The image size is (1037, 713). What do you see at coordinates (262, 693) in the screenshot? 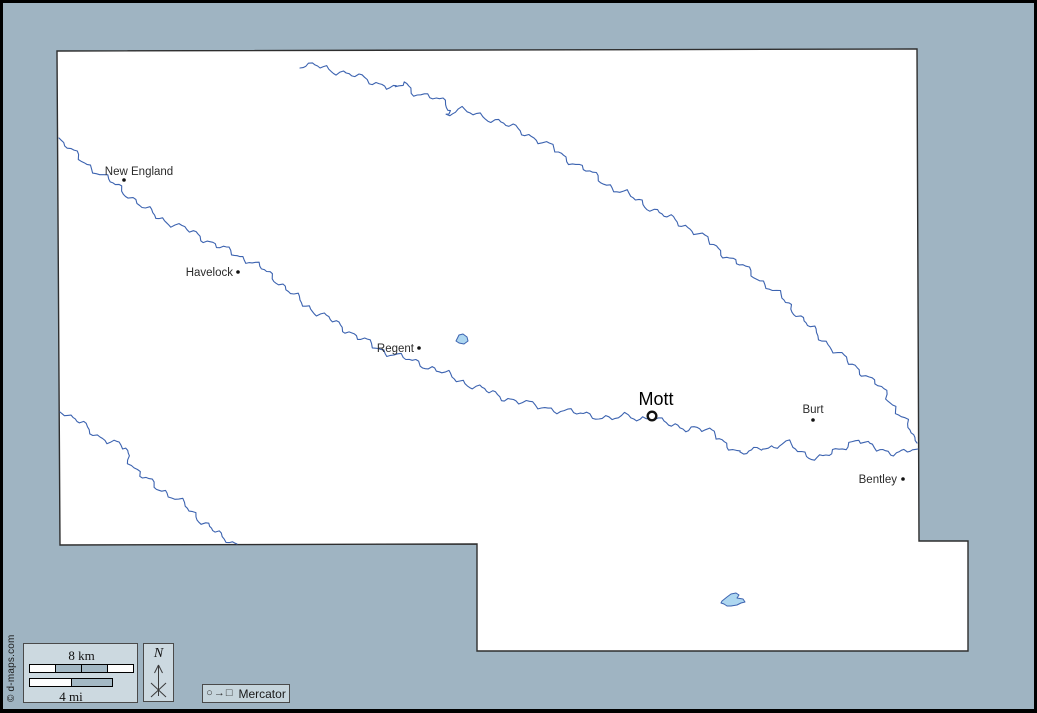
I see `projection-label: Mercator` at bounding box center [262, 693].